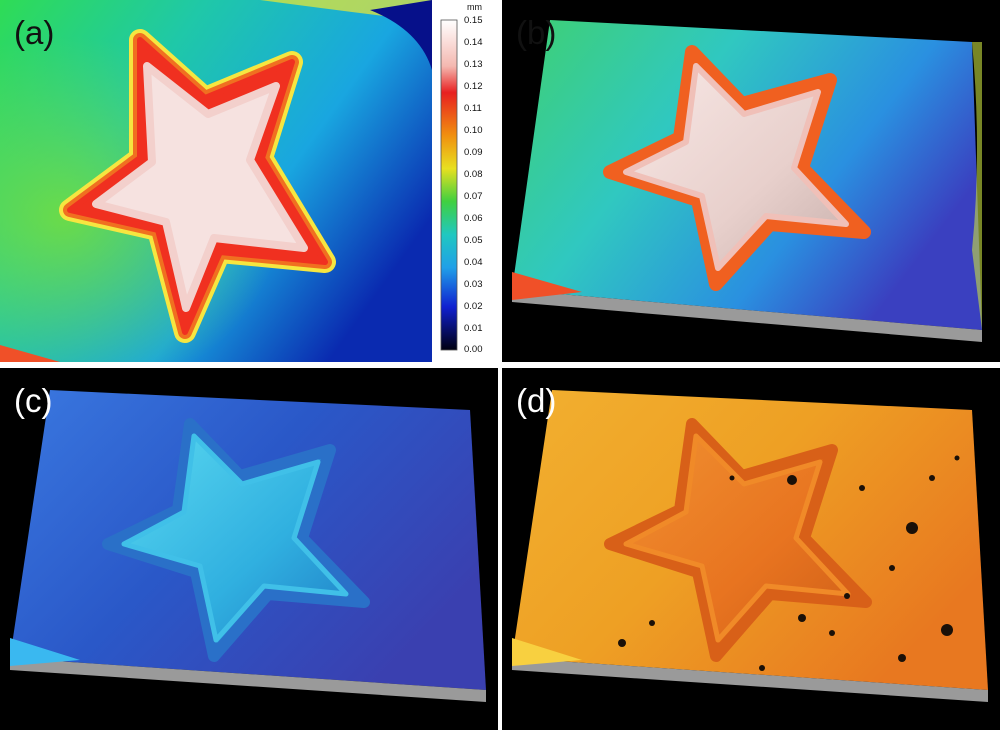 The height and width of the screenshot is (730, 1000). Describe the element at coordinates (33, 400) in the screenshot. I see `panel-label: (c)` at that location.